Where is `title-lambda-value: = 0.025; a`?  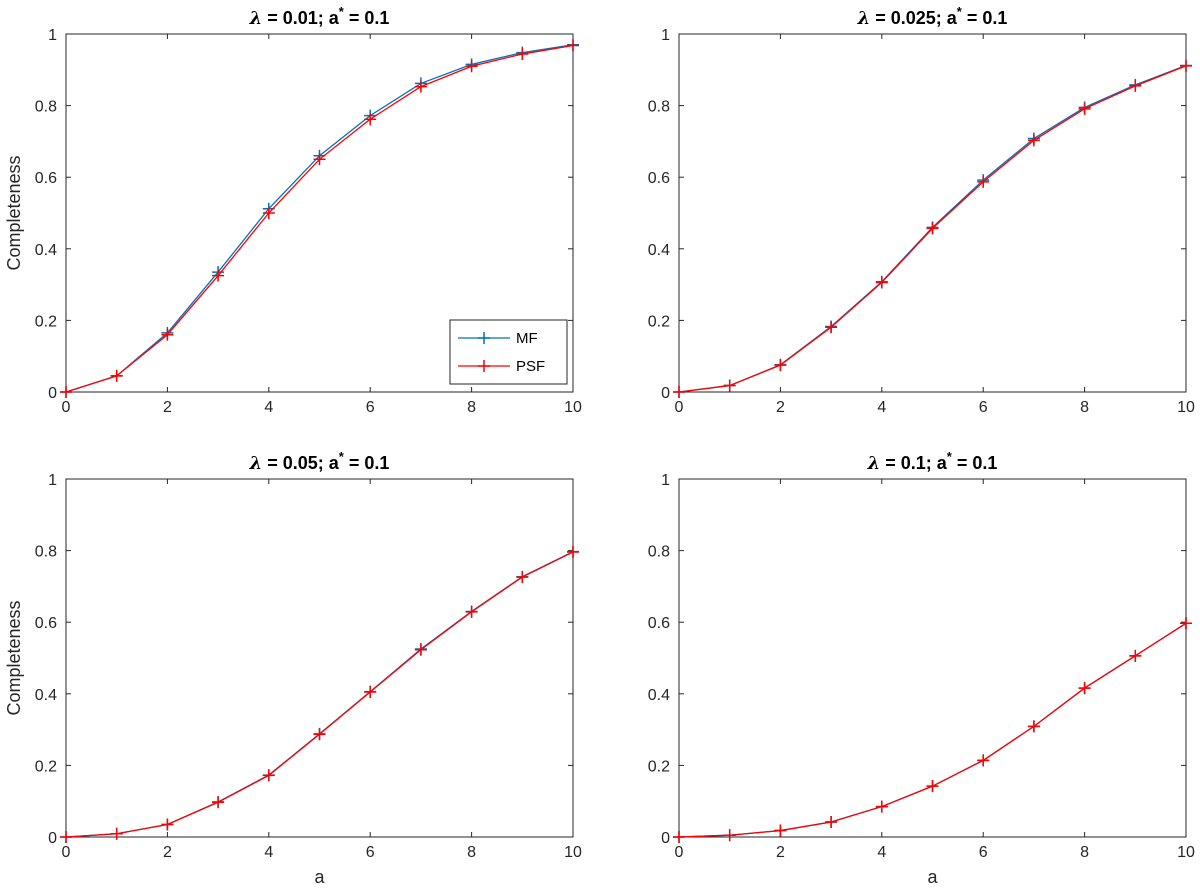 title-lambda-value: = 0.025; a is located at coordinates (914, 18).